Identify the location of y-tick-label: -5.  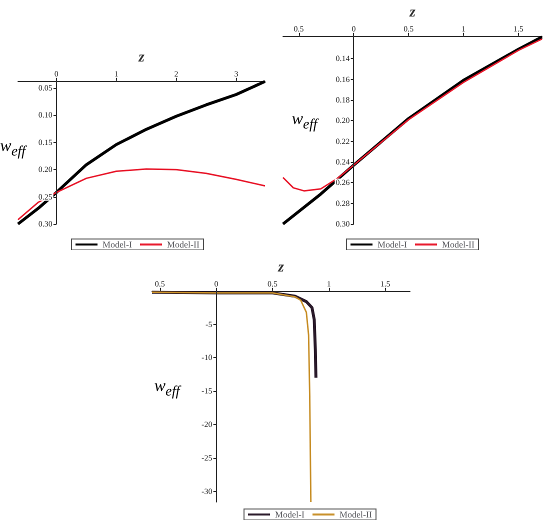
(209, 324).